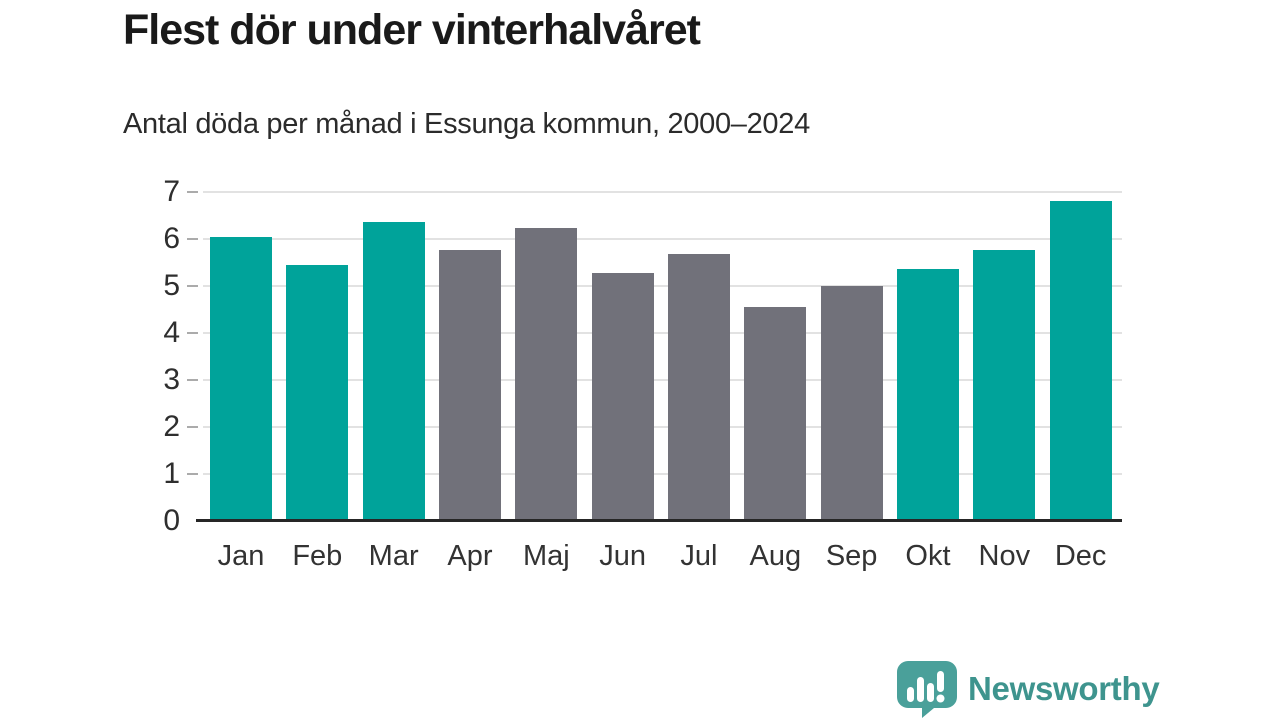  What do you see at coordinates (920, 689) in the screenshot?
I see `chart-bar-tall` at bounding box center [920, 689].